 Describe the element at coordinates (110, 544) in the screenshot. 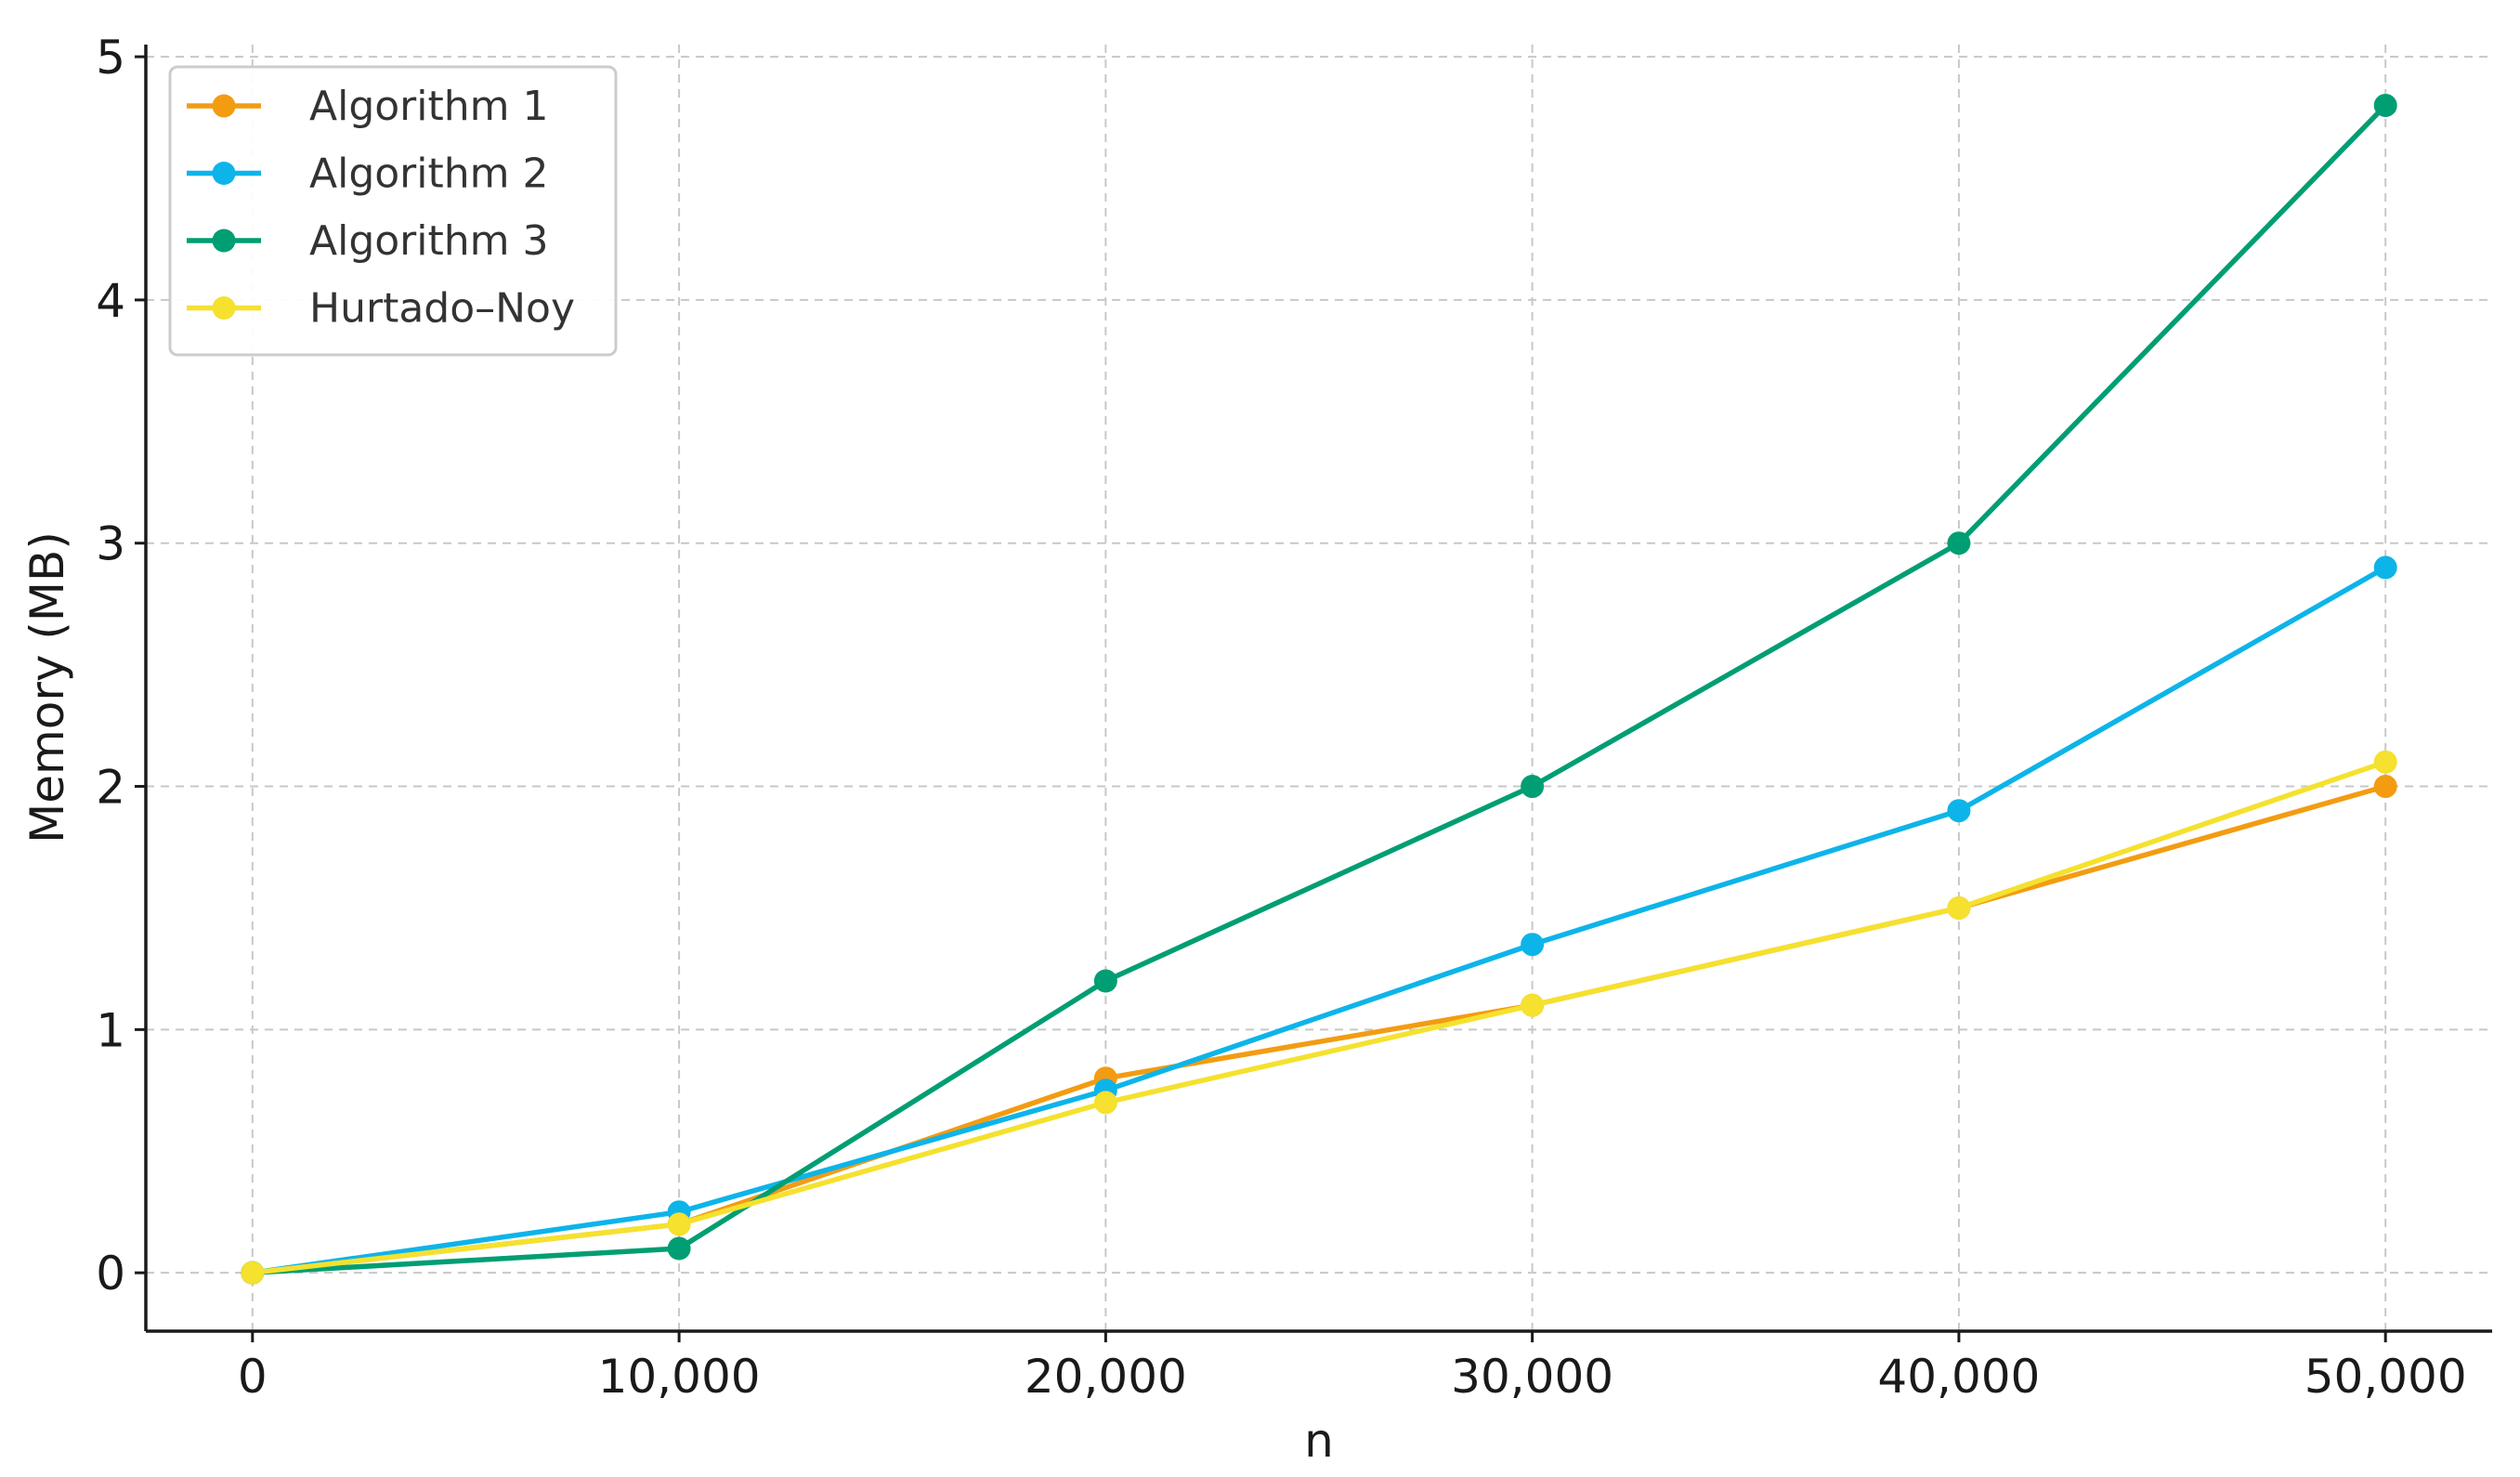

I see `y-tick-label: 3` at that location.